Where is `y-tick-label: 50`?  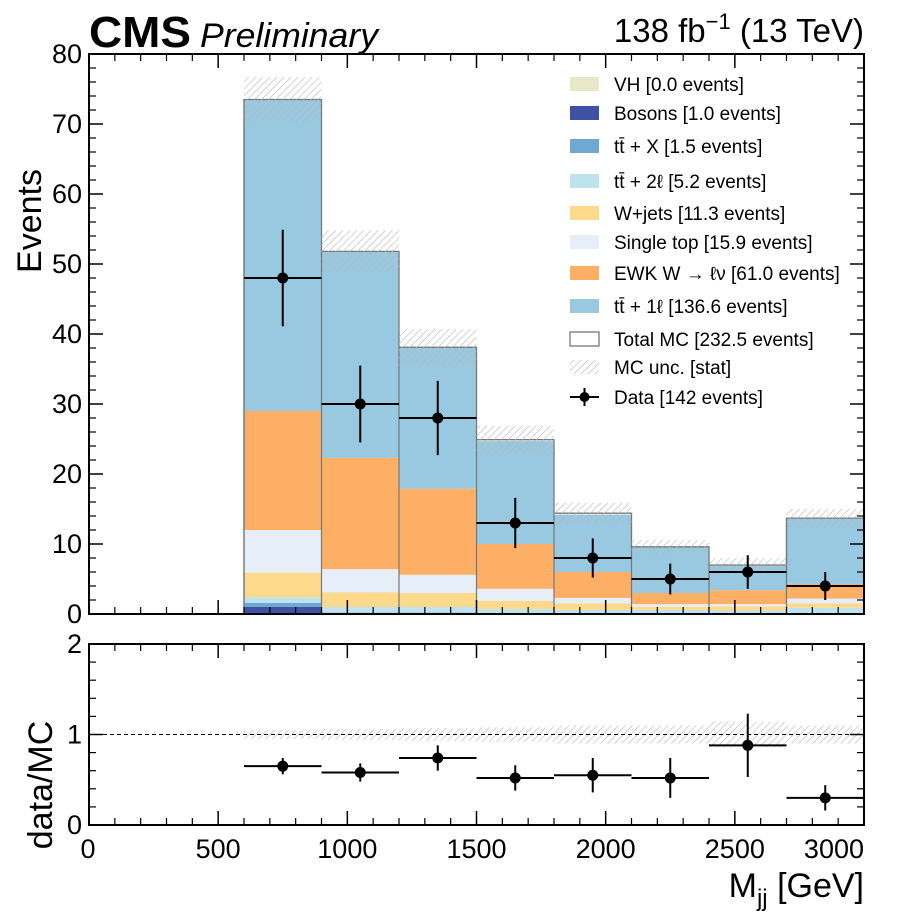 y-tick-label: 50 is located at coordinates (67, 264).